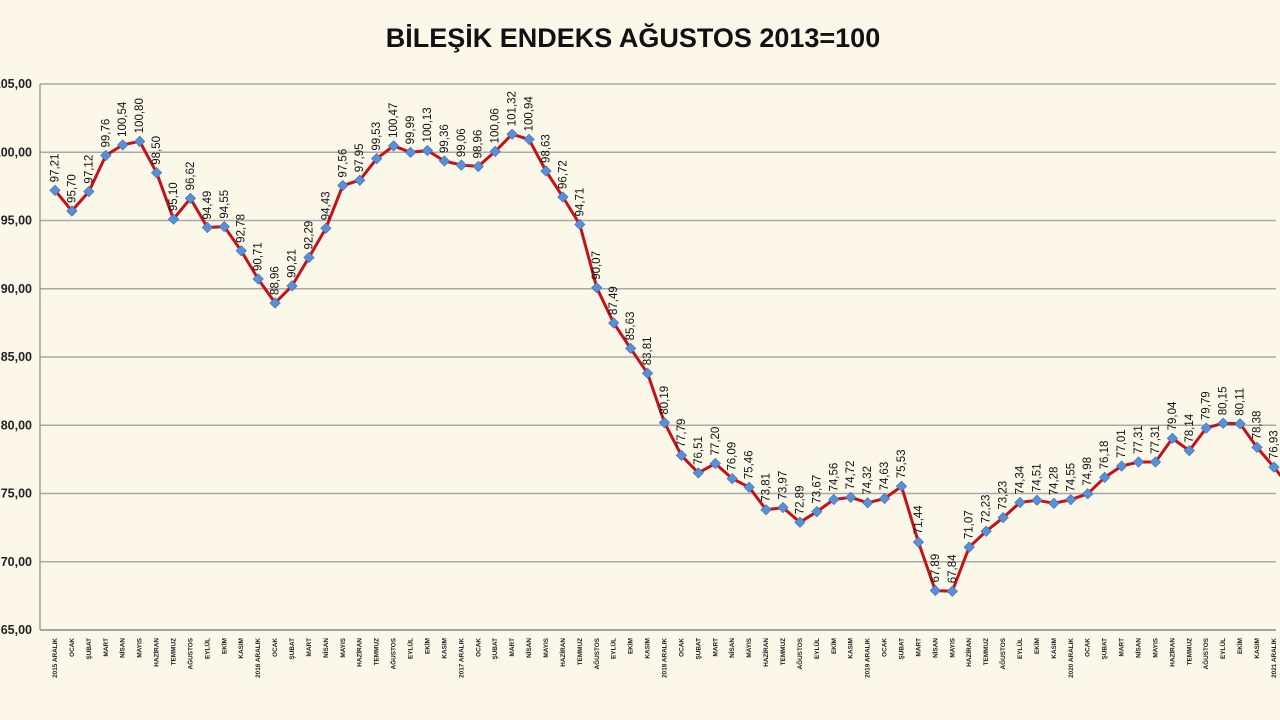 This screenshot has height=720, width=1280. Describe the element at coordinates (1019, 648) in the screenshot. I see `x-tick-label: EYLÜL` at that location.